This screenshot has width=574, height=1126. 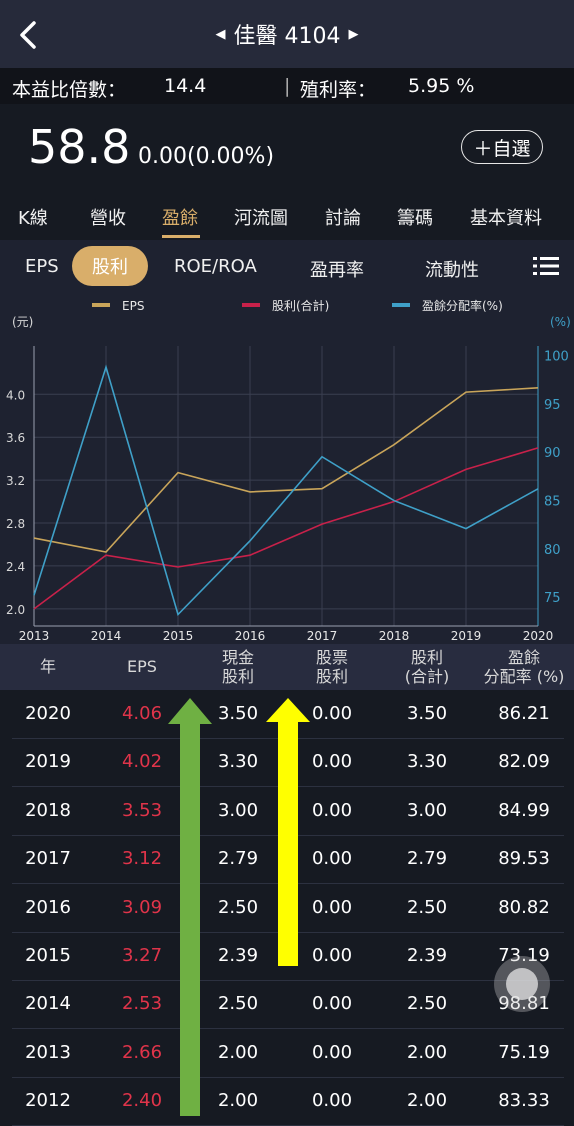 I want to click on stock-title: 佳醫 4104, so click(x=287, y=36).